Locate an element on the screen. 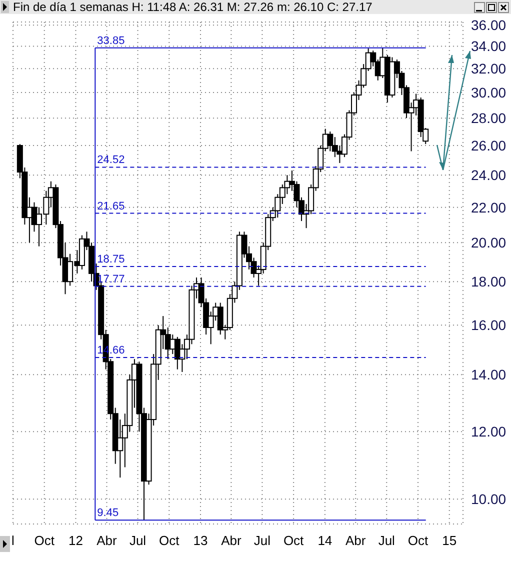  x-tick-label: 15 is located at coordinates (449, 540).